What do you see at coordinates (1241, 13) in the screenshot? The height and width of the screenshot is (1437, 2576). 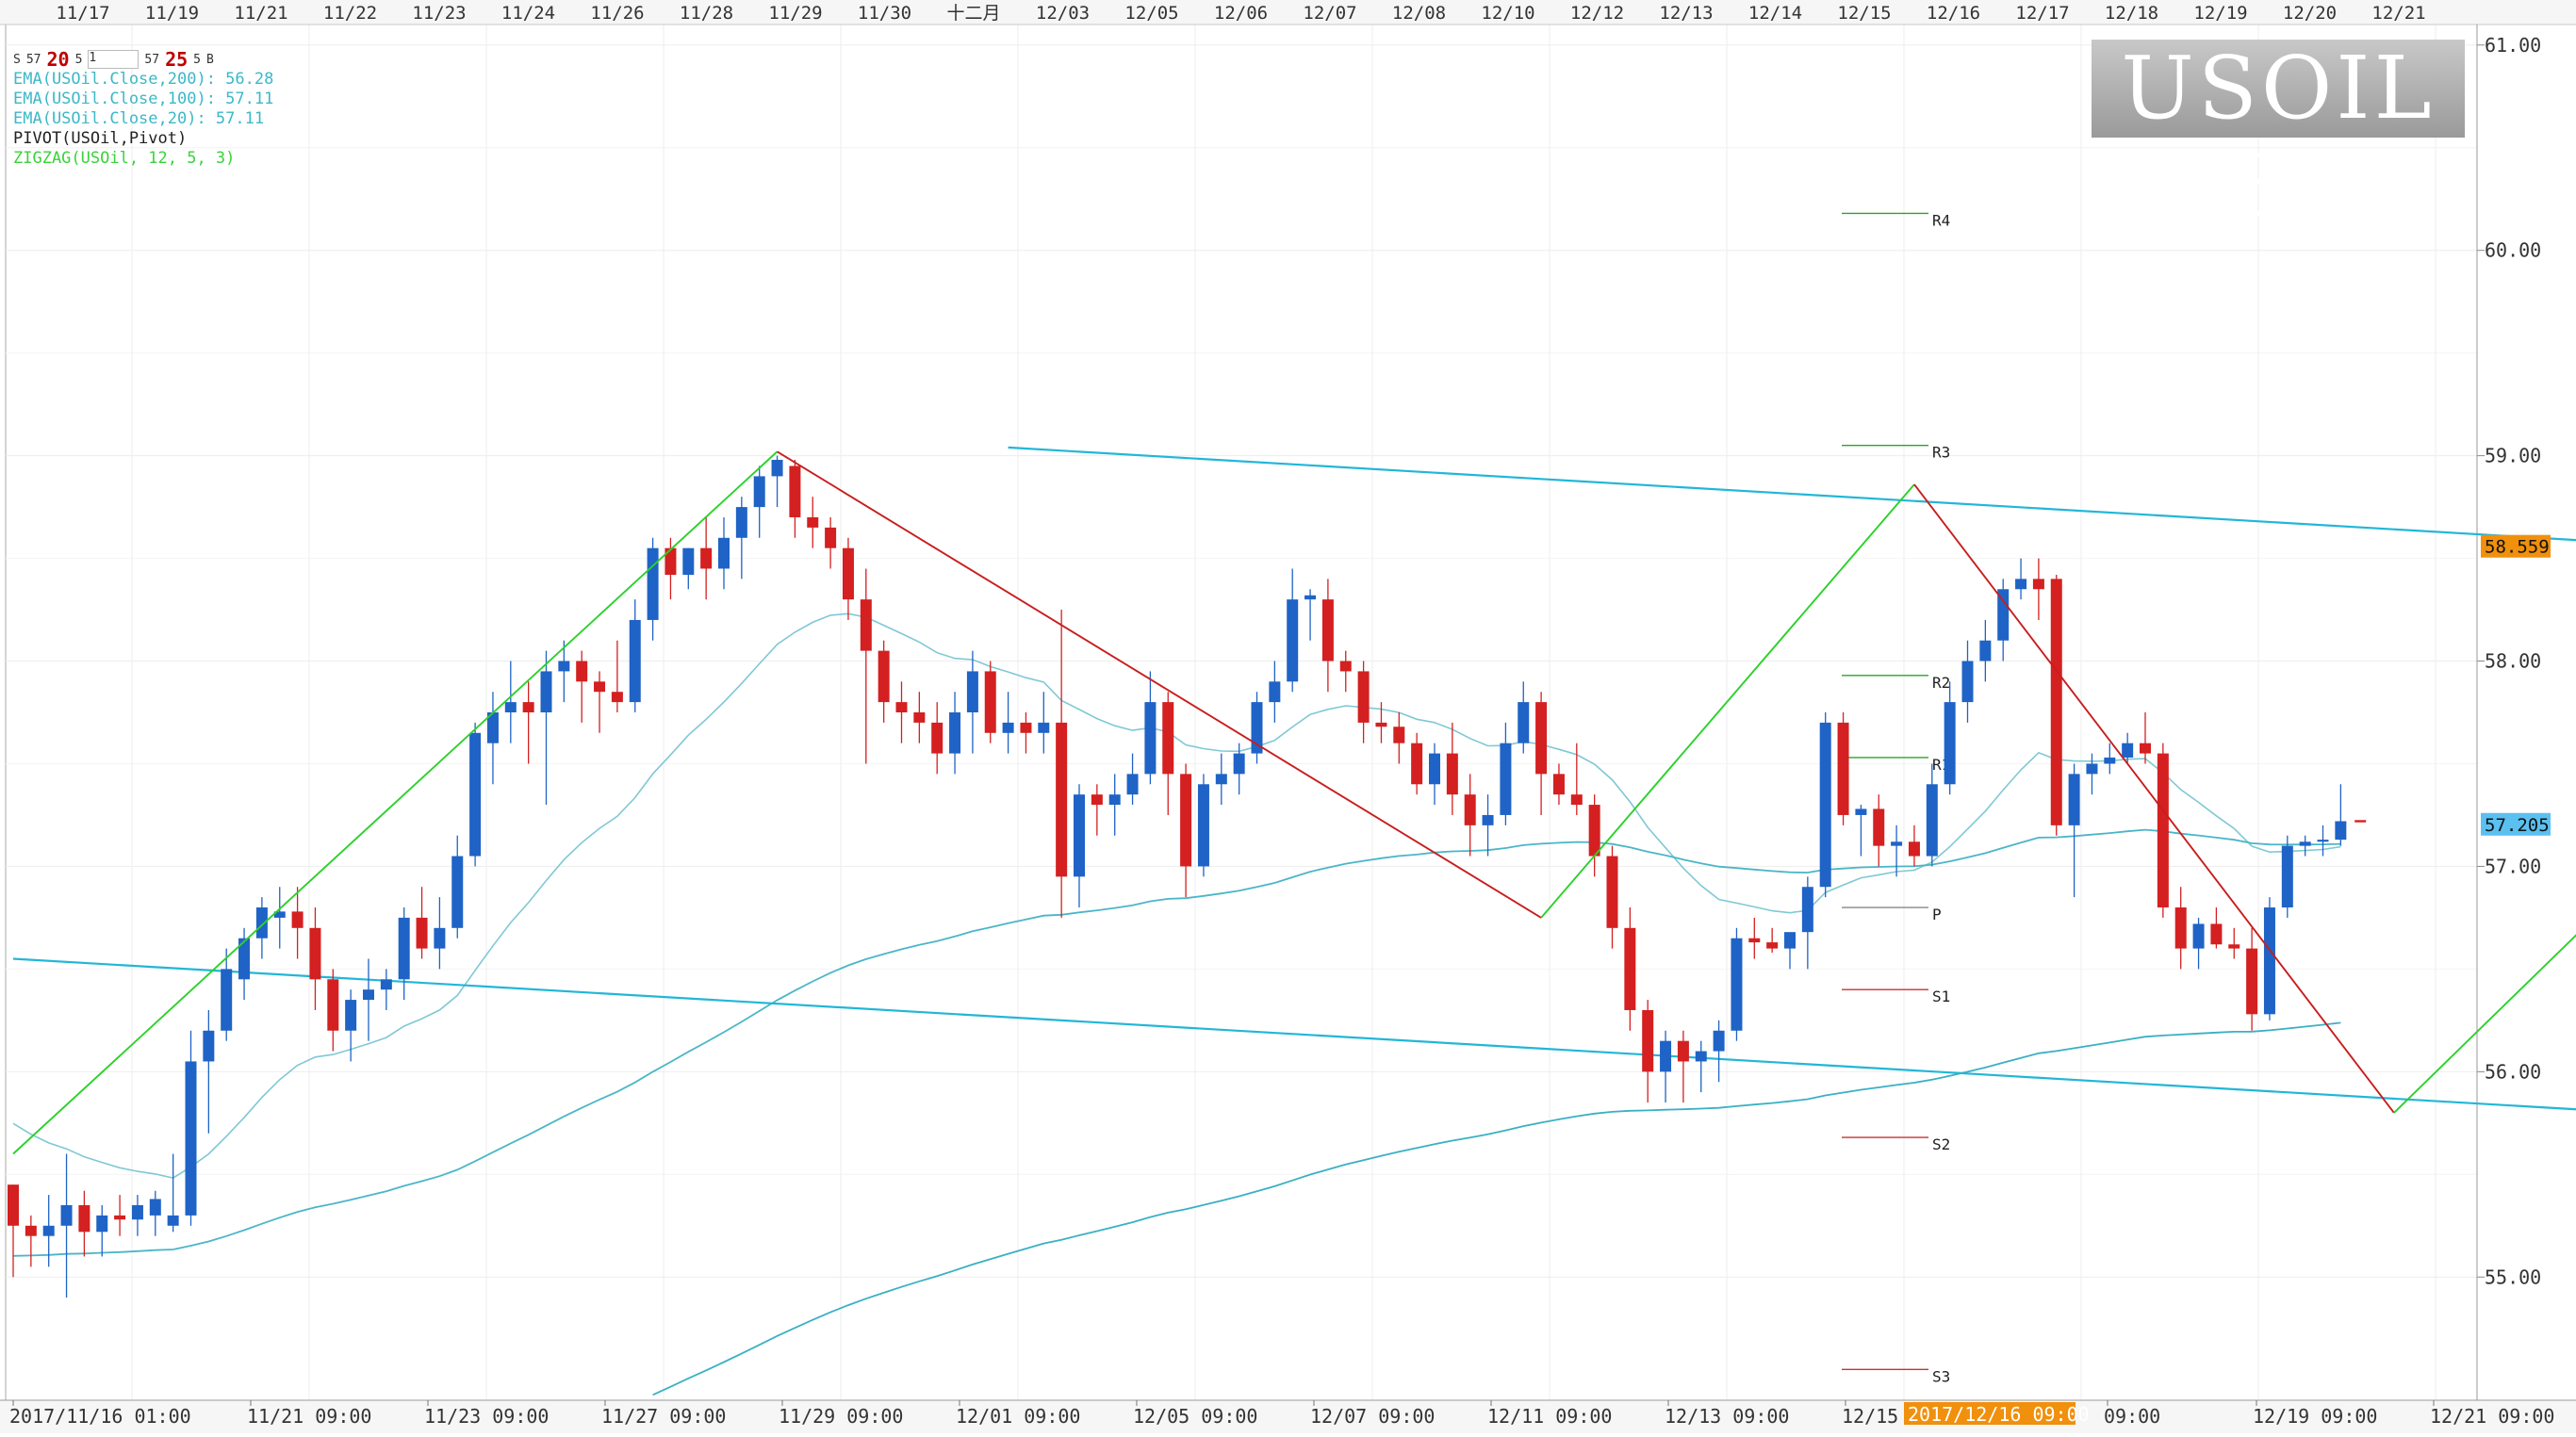 I see `top-date-label: 12/06` at bounding box center [1241, 13].